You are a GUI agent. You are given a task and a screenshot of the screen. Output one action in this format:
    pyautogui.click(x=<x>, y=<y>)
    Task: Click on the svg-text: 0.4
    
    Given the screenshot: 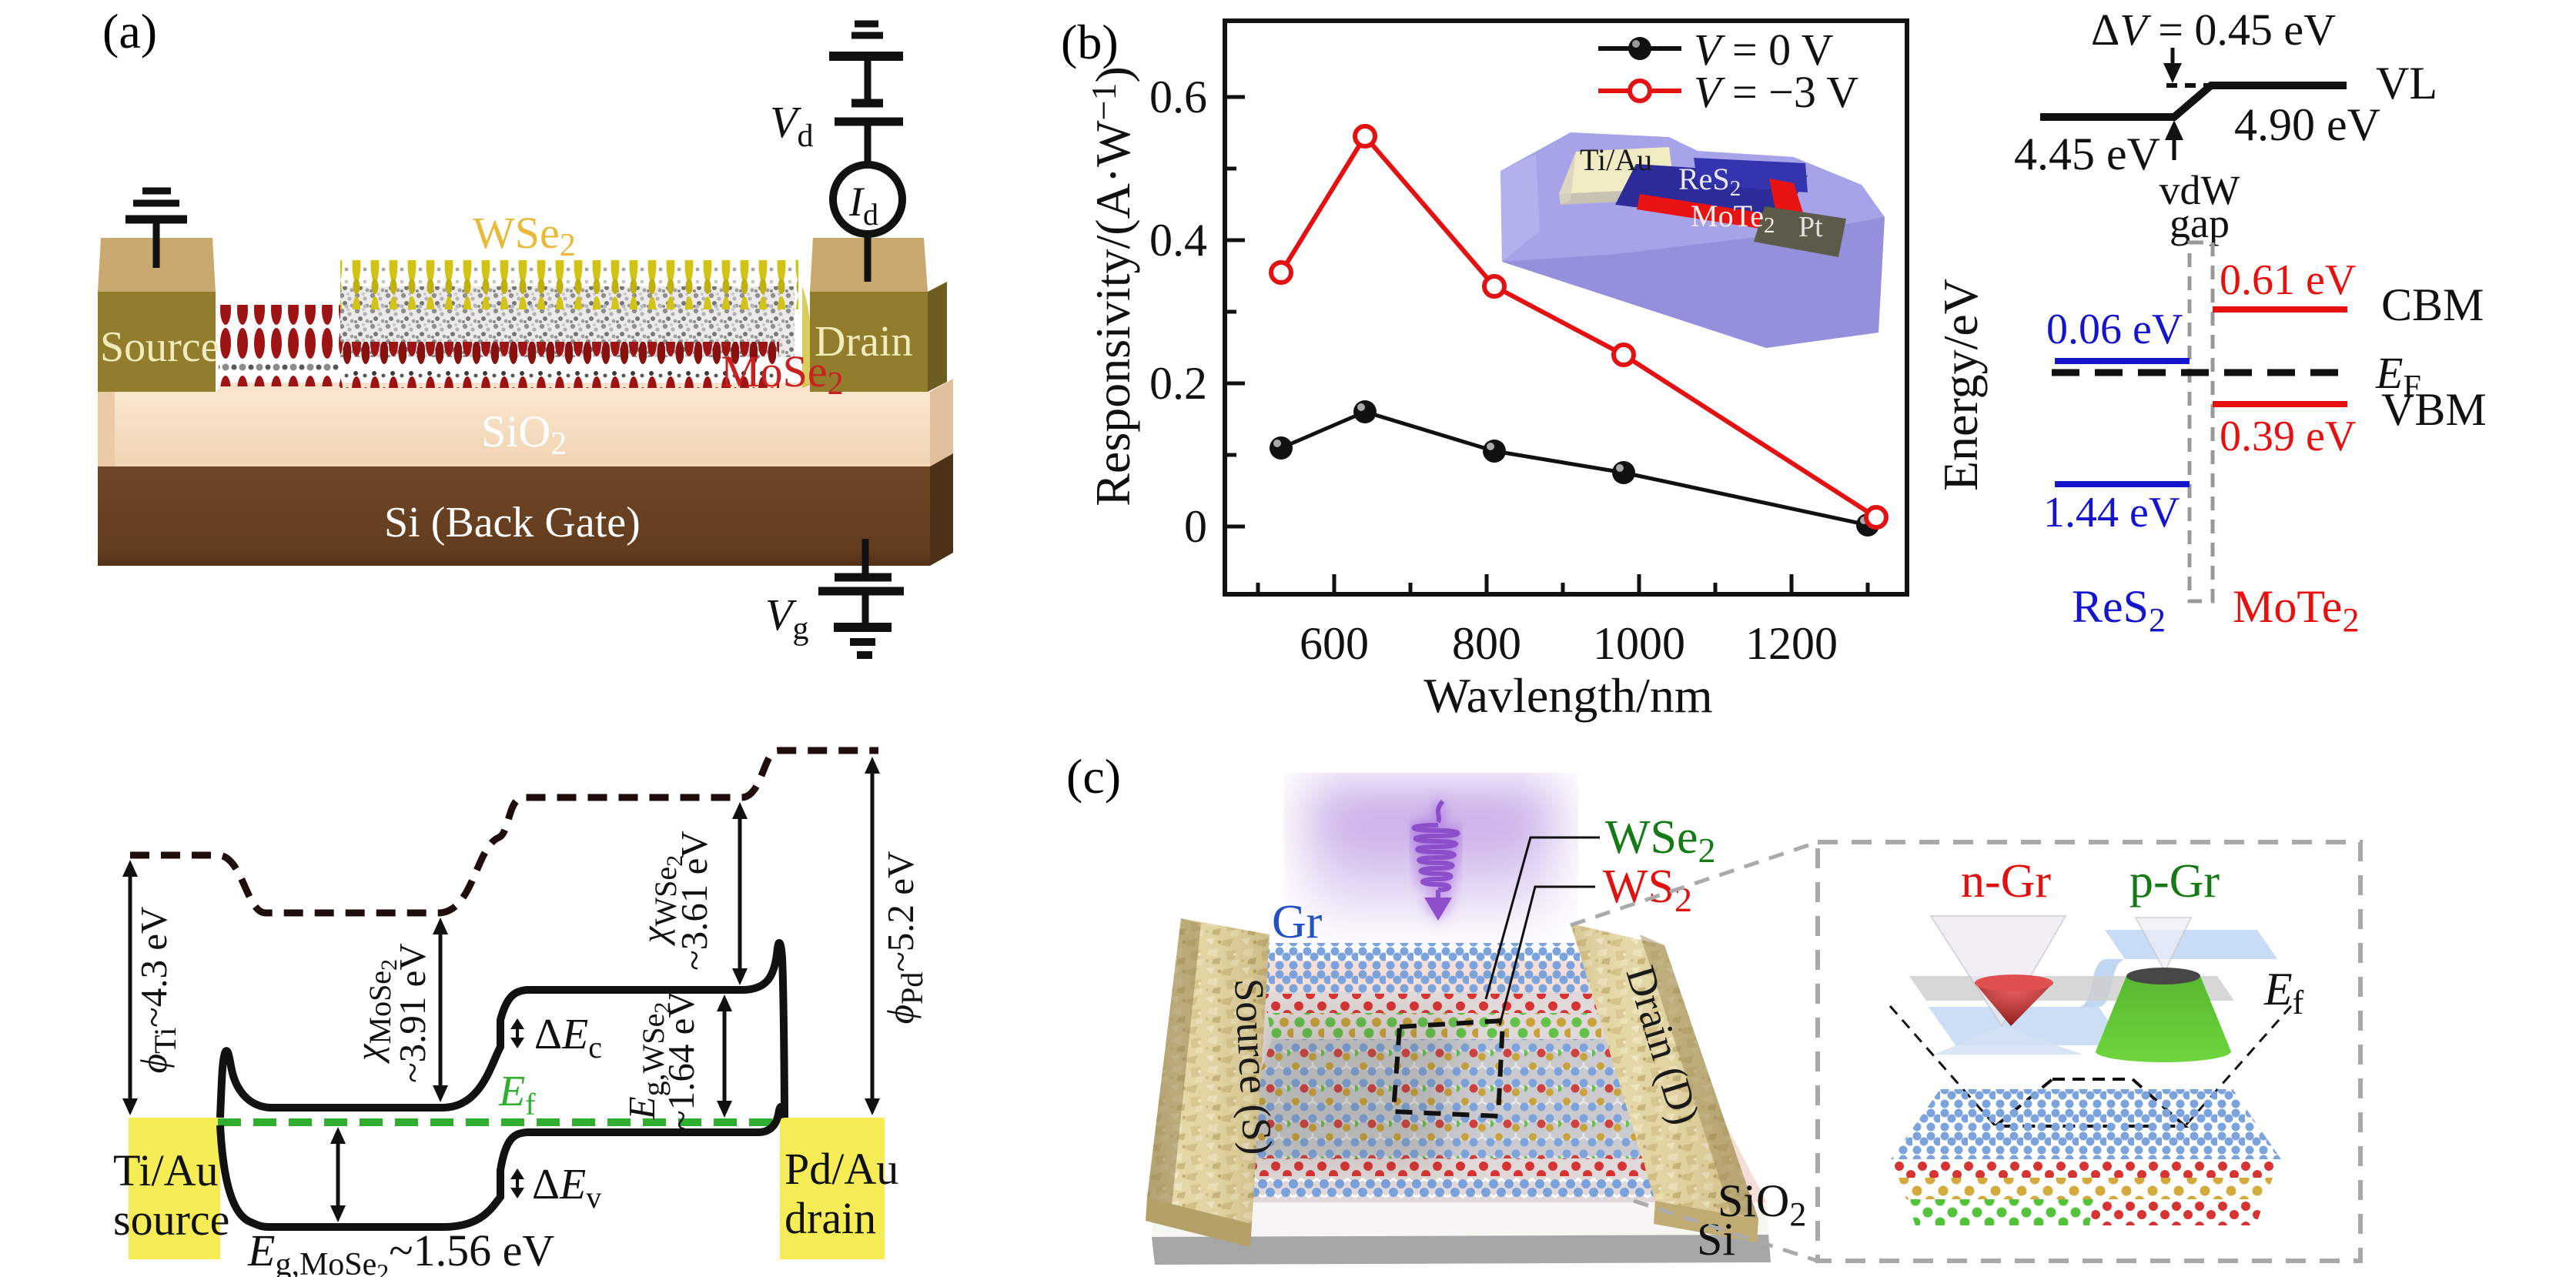 What is the action you would take?
    pyautogui.click(x=1178, y=240)
    